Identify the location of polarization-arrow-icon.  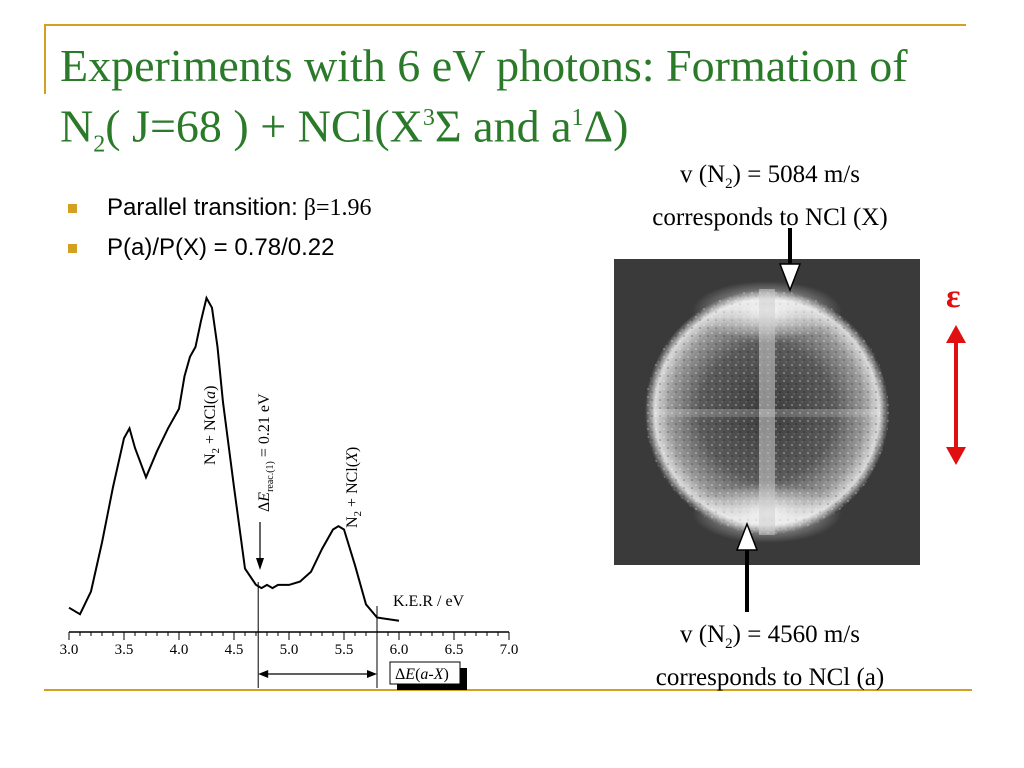
(956, 395).